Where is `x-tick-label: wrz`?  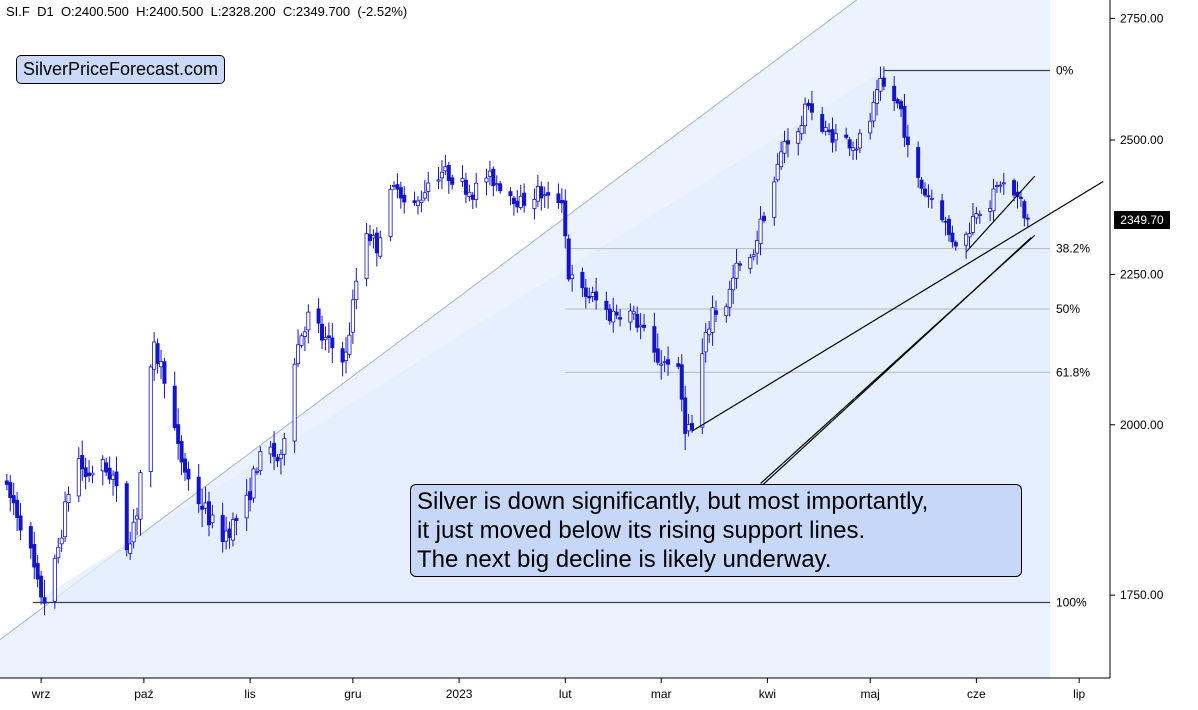 x-tick-label: wrz is located at coordinates (41, 694).